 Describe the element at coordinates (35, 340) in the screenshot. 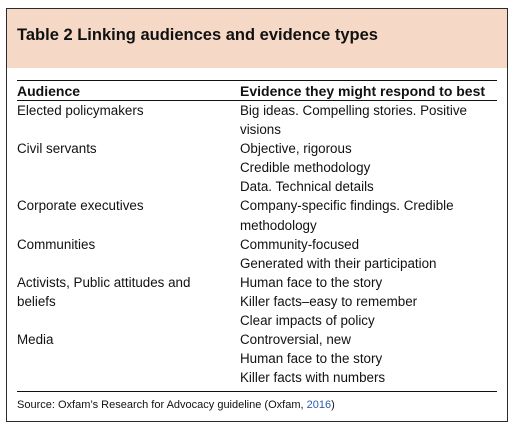

I see `audience-cell: Media` at that location.